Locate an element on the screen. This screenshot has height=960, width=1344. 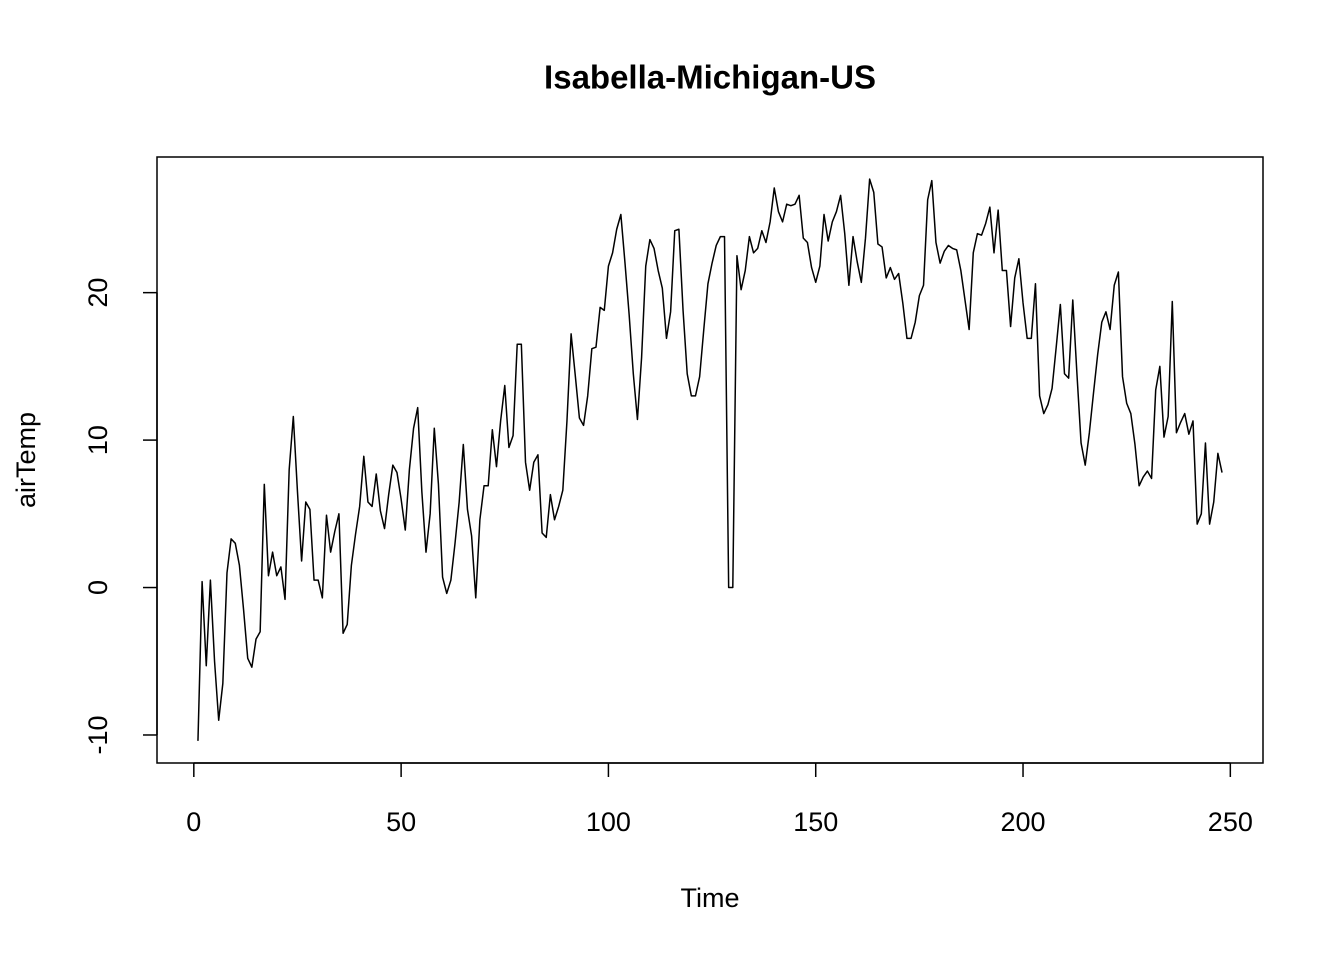
x-tick-label: 200 is located at coordinates (1022, 822).